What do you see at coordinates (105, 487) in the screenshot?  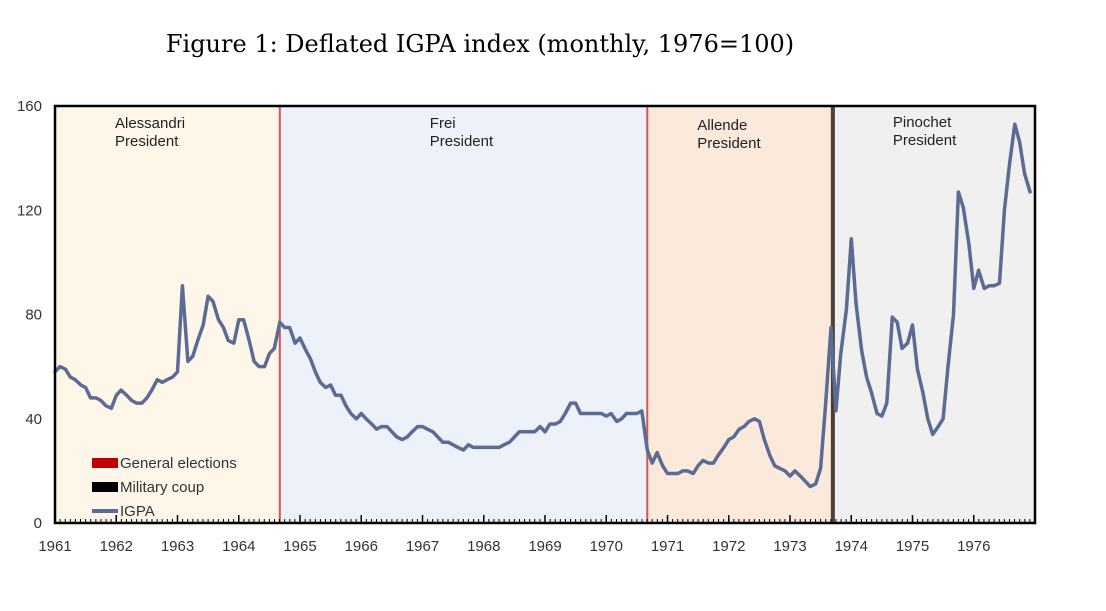 I see `legend-swatch-military-coup` at bounding box center [105, 487].